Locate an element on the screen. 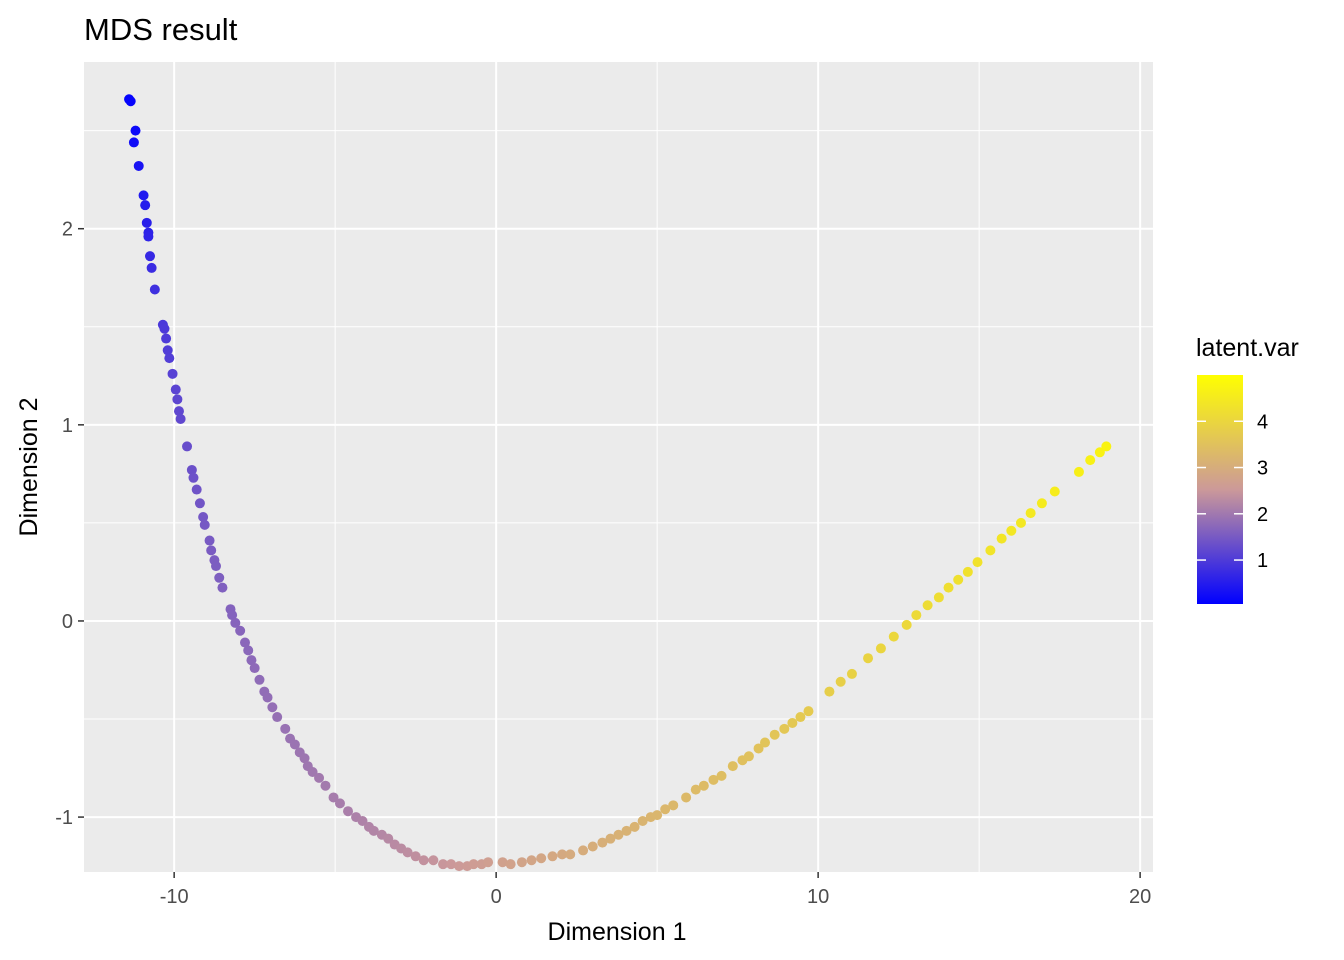  chart-title: MDS result is located at coordinates (161, 29).